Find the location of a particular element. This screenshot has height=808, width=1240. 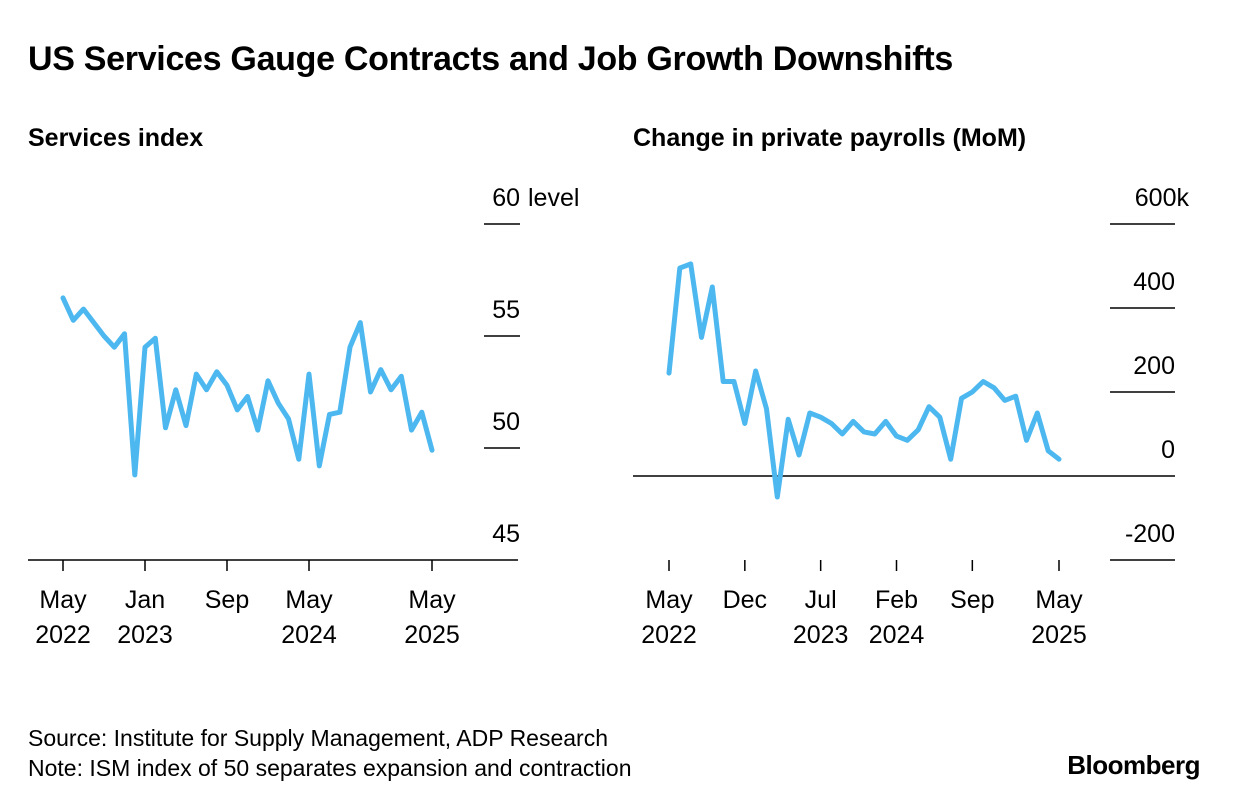

payrolls-x-label: Jul is located at coordinates (821, 600).